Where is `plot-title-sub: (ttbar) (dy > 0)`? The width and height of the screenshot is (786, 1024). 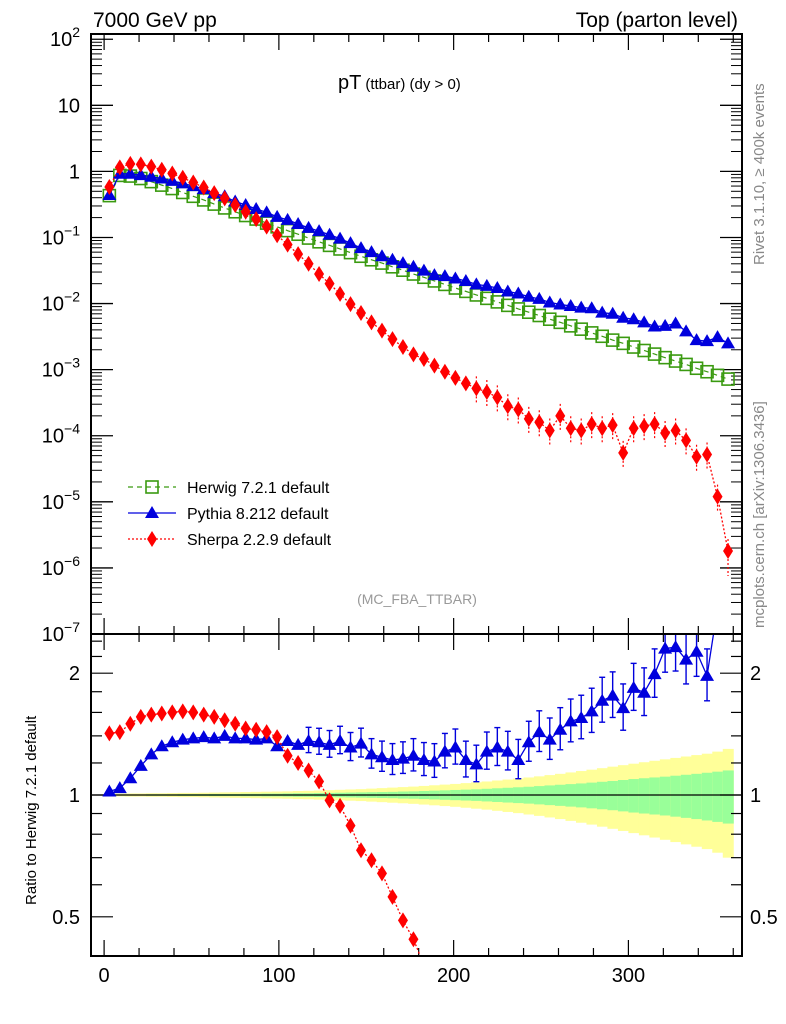 plot-title-sub: (ttbar) (dy > 0) is located at coordinates (412, 84).